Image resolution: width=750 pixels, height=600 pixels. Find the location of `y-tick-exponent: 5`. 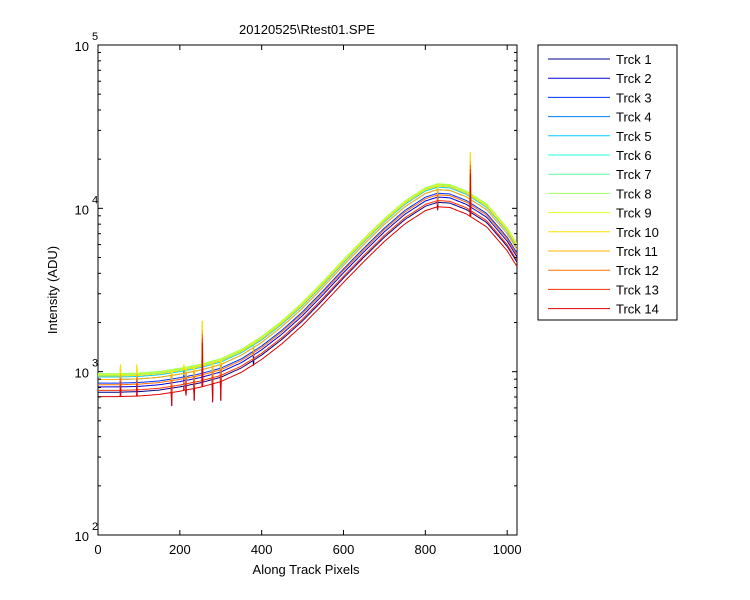

y-tick-exponent: 5 is located at coordinates (95, 37).